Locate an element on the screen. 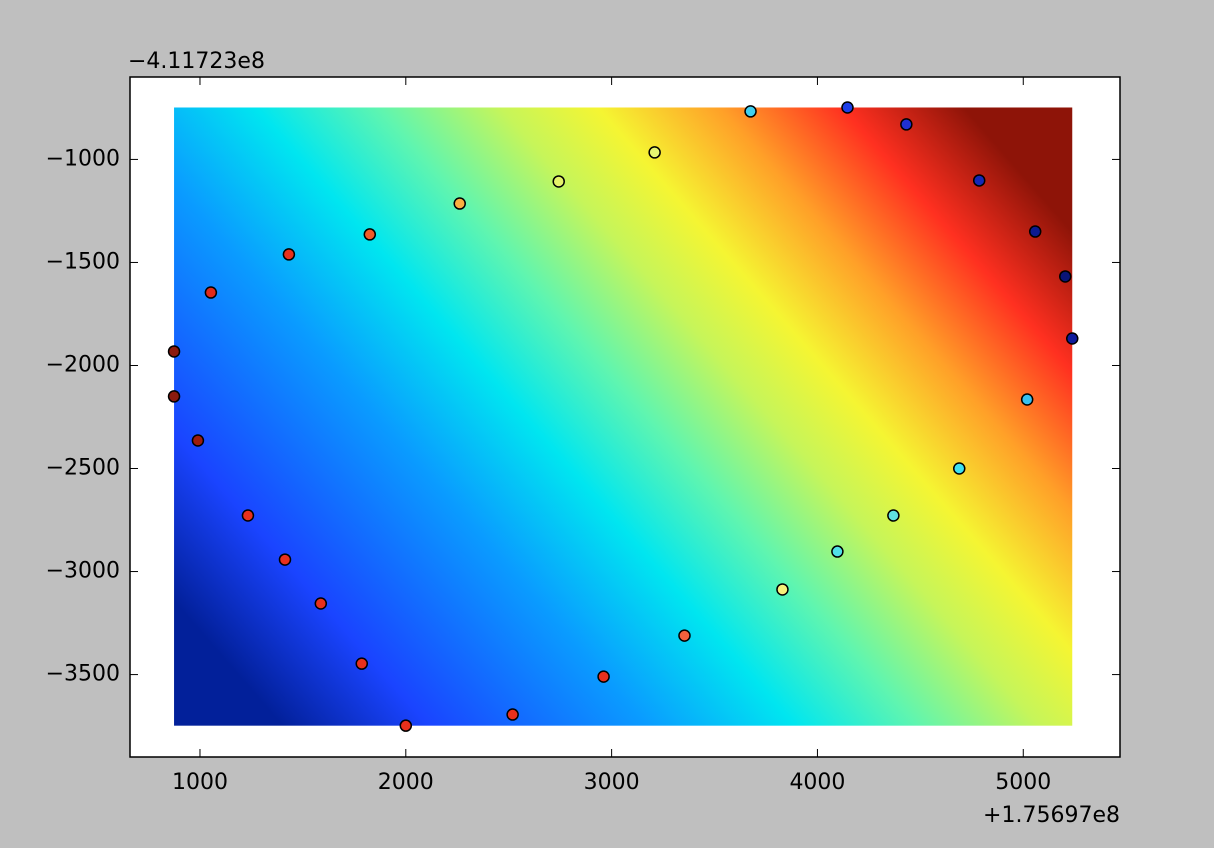 This screenshot has height=848, width=1214. x-offset-label: +1.75697e8 is located at coordinates (1051, 815).